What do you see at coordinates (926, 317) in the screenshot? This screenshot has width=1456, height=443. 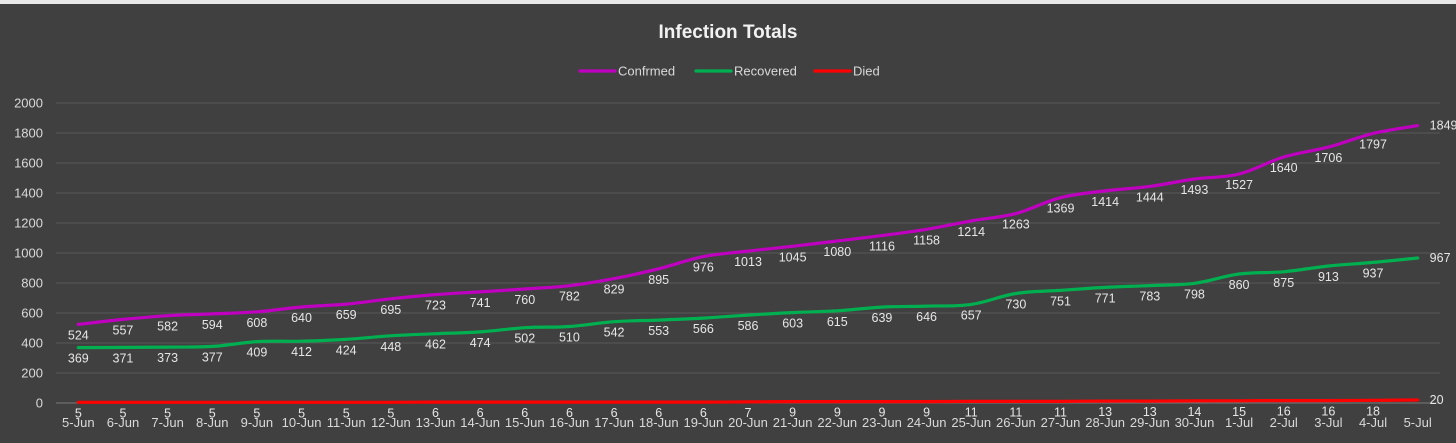 I see `data-label-recovered: 646` at bounding box center [926, 317].